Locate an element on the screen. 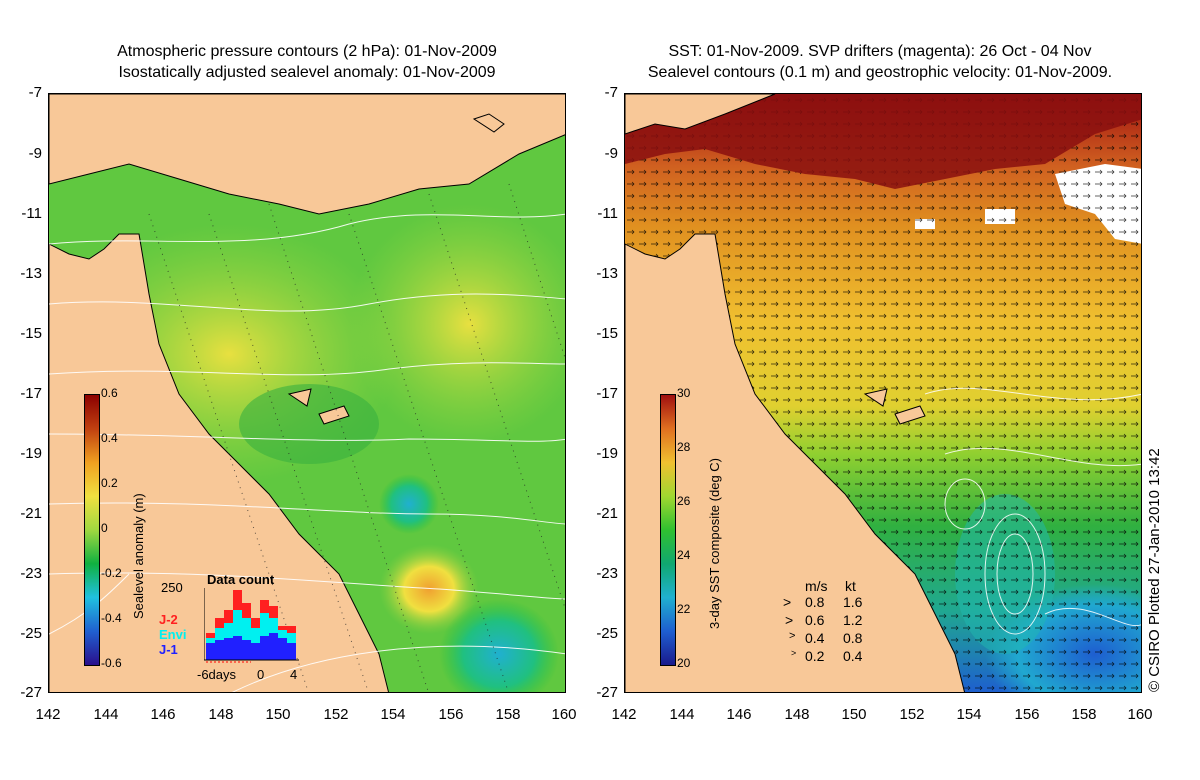  vel-ms-0: 0.8 is located at coordinates (815, 602).